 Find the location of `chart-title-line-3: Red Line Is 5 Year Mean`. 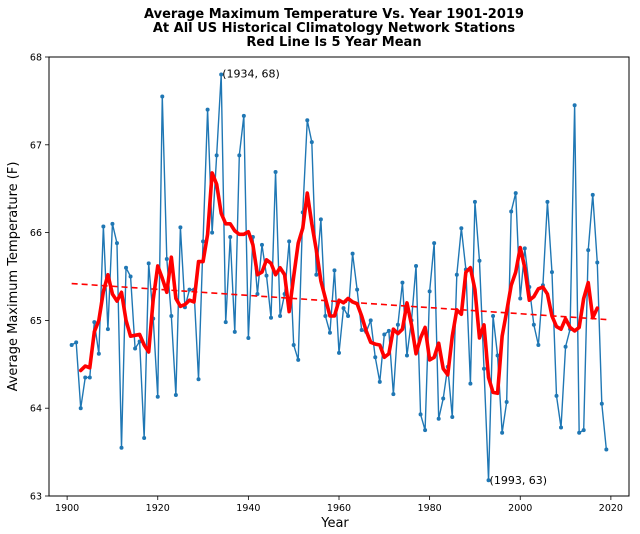

chart-title-line-3: Red Line Is 5 Year Mean is located at coordinates (333, 42).